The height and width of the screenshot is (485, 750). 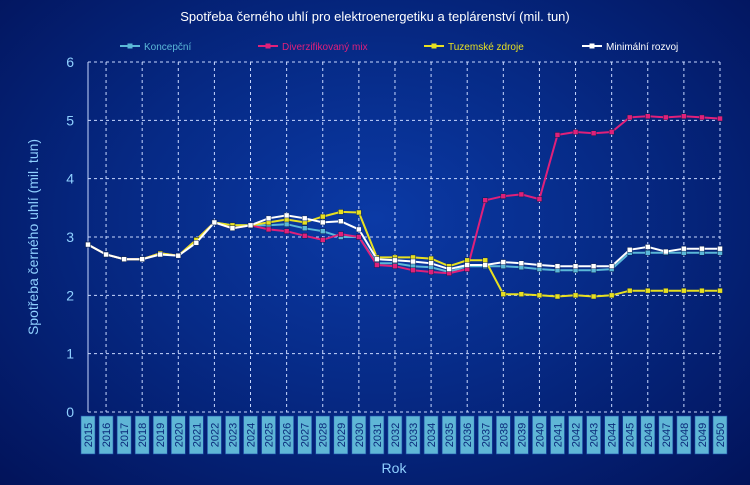 I want to click on series-3-line, so click(x=403, y=242).